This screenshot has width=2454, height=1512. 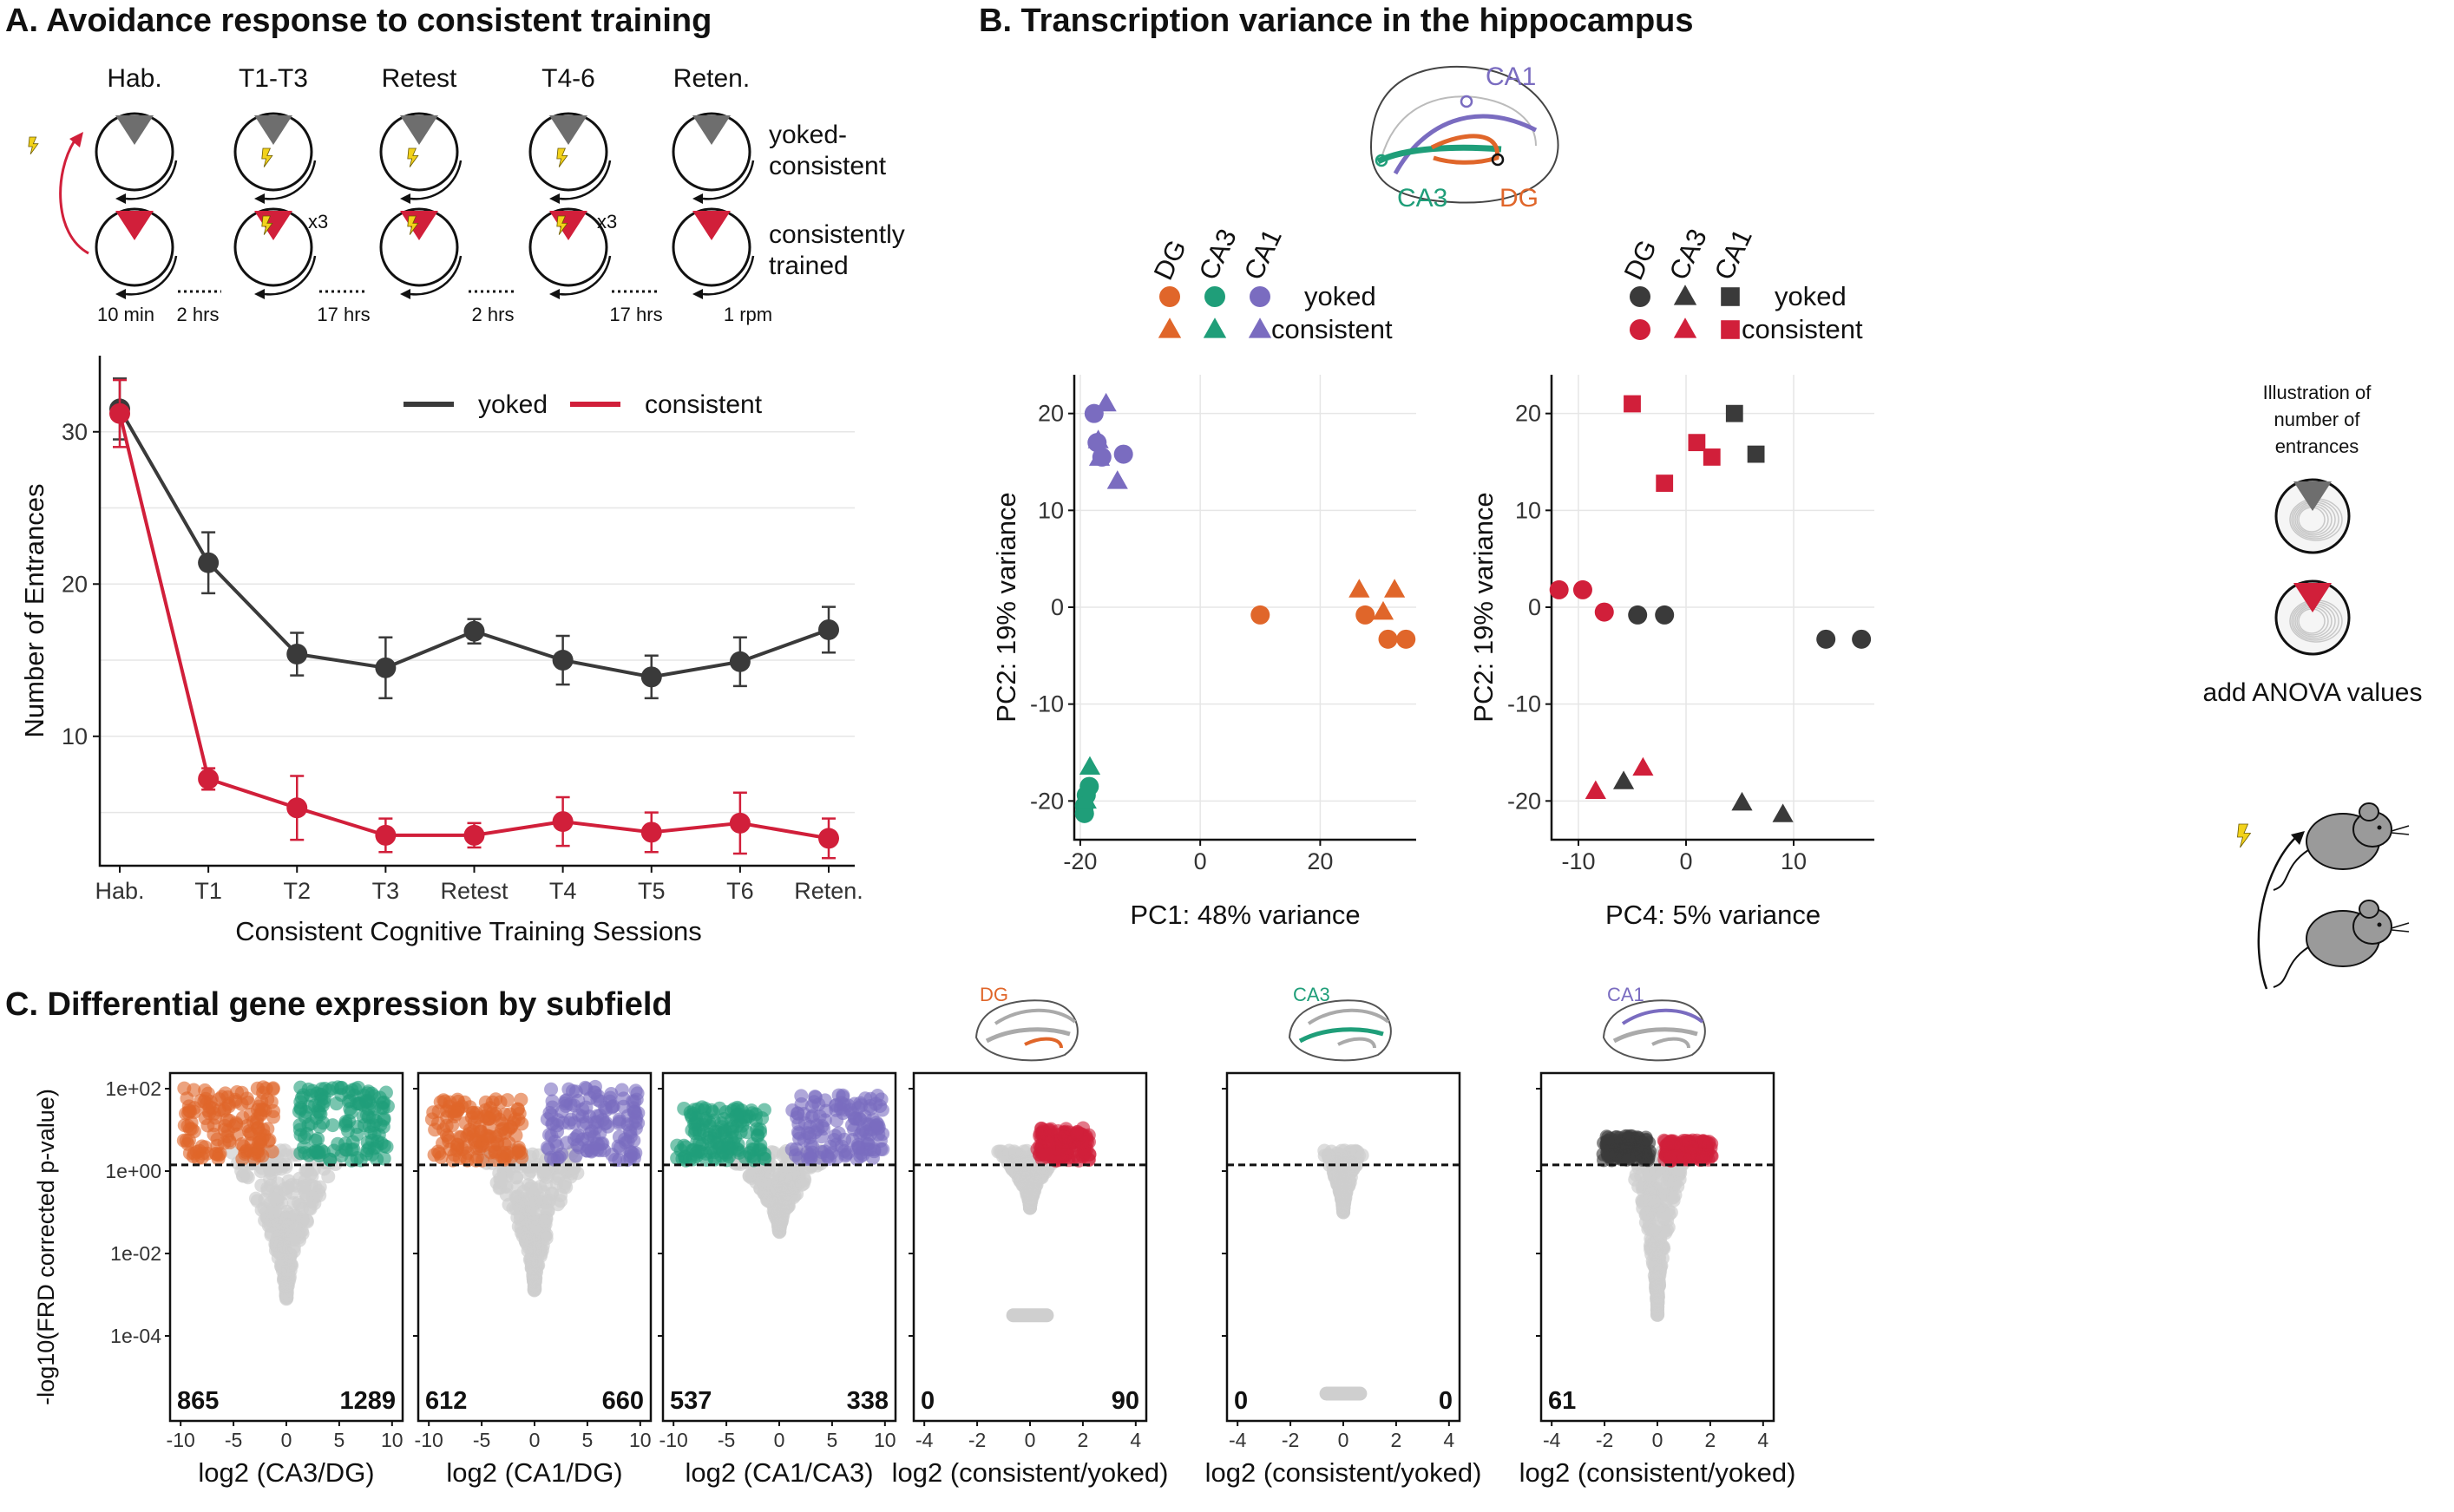 What do you see at coordinates (2401, 927) in the screenshot?
I see `mouse-bottom-icon-whiskers` at bounding box center [2401, 927].